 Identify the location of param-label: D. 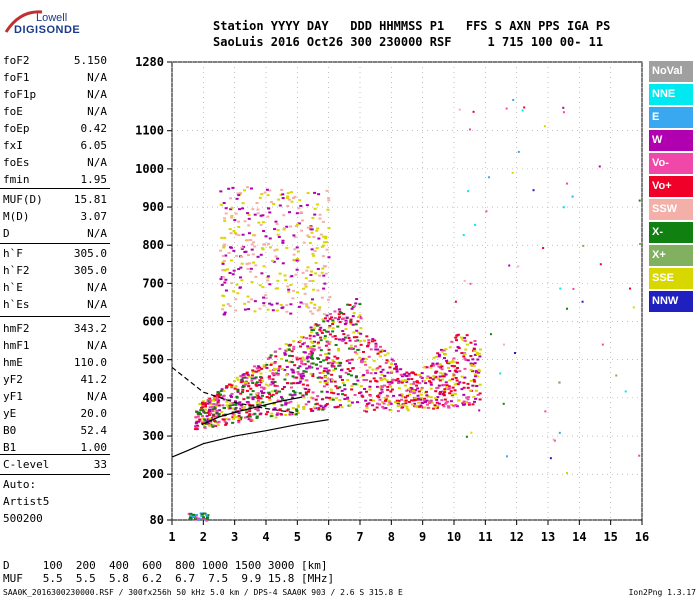
(6, 233).